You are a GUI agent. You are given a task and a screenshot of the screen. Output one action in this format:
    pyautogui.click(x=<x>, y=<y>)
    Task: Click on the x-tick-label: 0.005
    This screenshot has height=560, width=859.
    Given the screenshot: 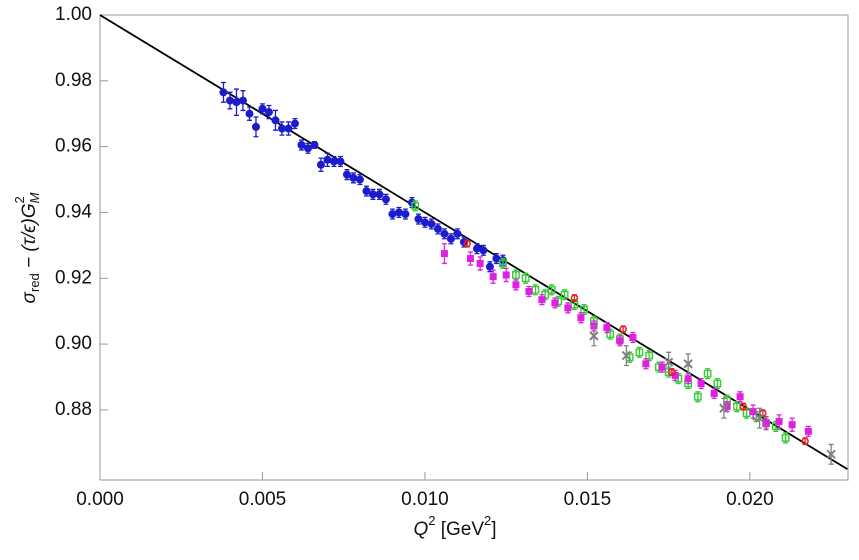 What is the action you would take?
    pyautogui.click(x=263, y=499)
    